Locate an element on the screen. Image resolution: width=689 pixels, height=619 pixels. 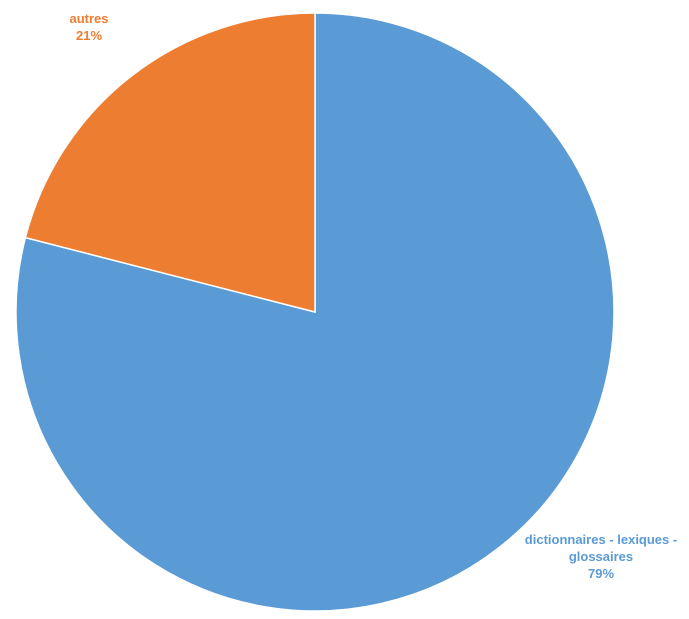
pie-slice-label-0: dictionnaires - lexiques - glossaires 79% is located at coordinates (601, 556).